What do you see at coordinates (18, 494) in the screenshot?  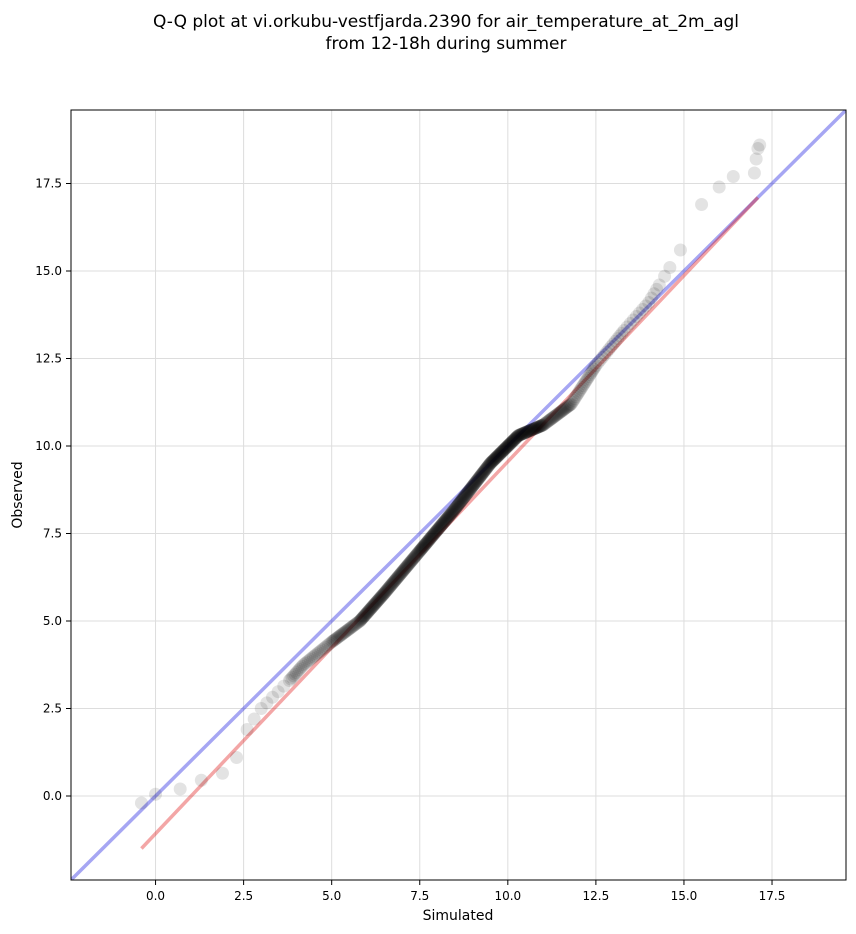 I see `y-axis-label: Observed` at bounding box center [18, 494].